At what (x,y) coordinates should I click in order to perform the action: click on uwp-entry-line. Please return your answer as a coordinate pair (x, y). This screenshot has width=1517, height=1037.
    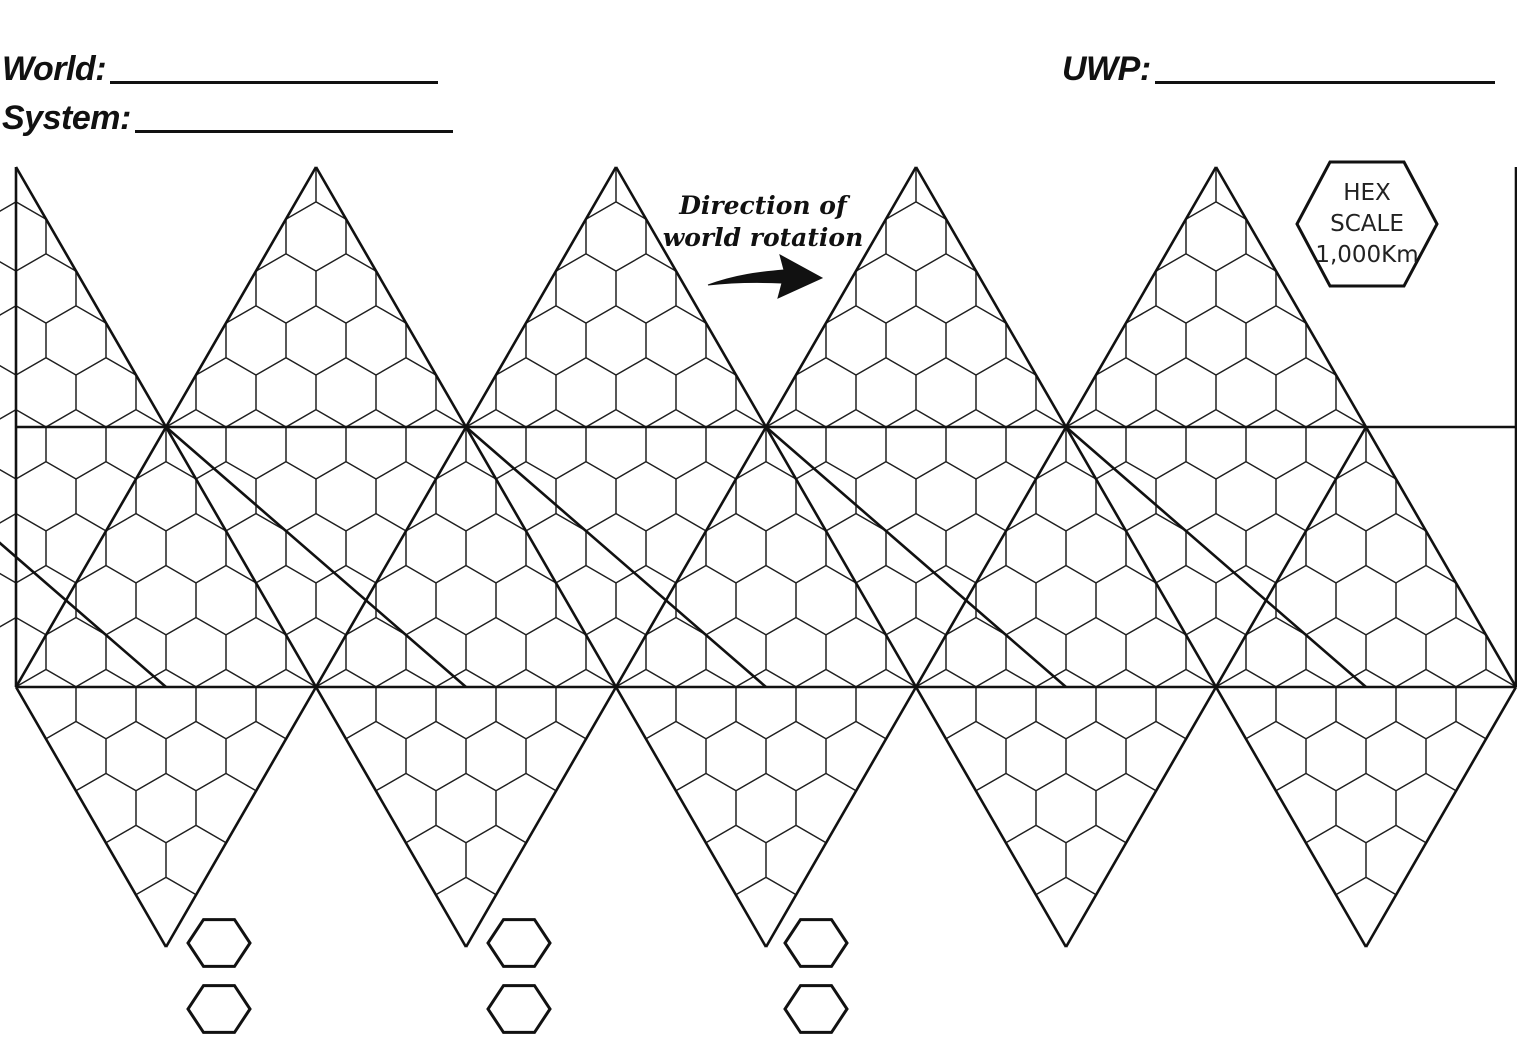
    Looking at the image, I should click on (1324, 82).